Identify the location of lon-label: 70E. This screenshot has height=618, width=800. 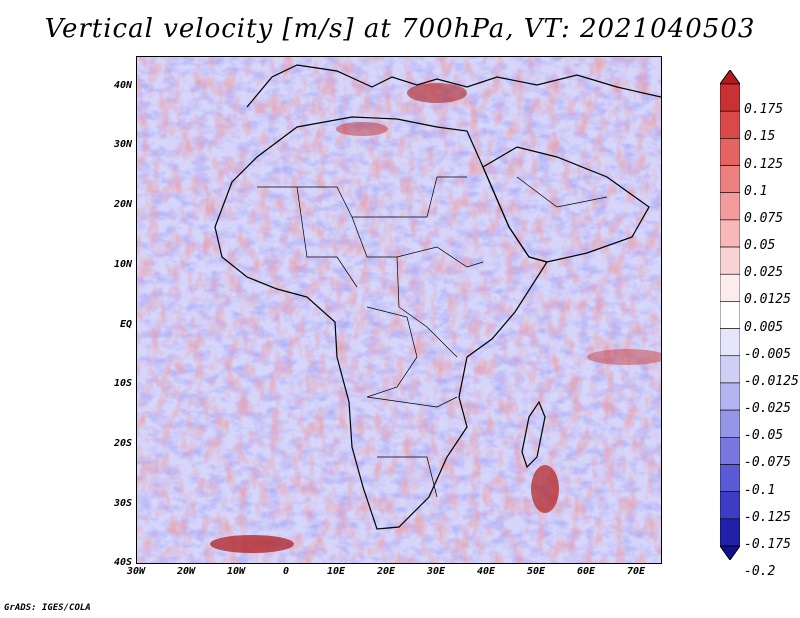
(636, 571).